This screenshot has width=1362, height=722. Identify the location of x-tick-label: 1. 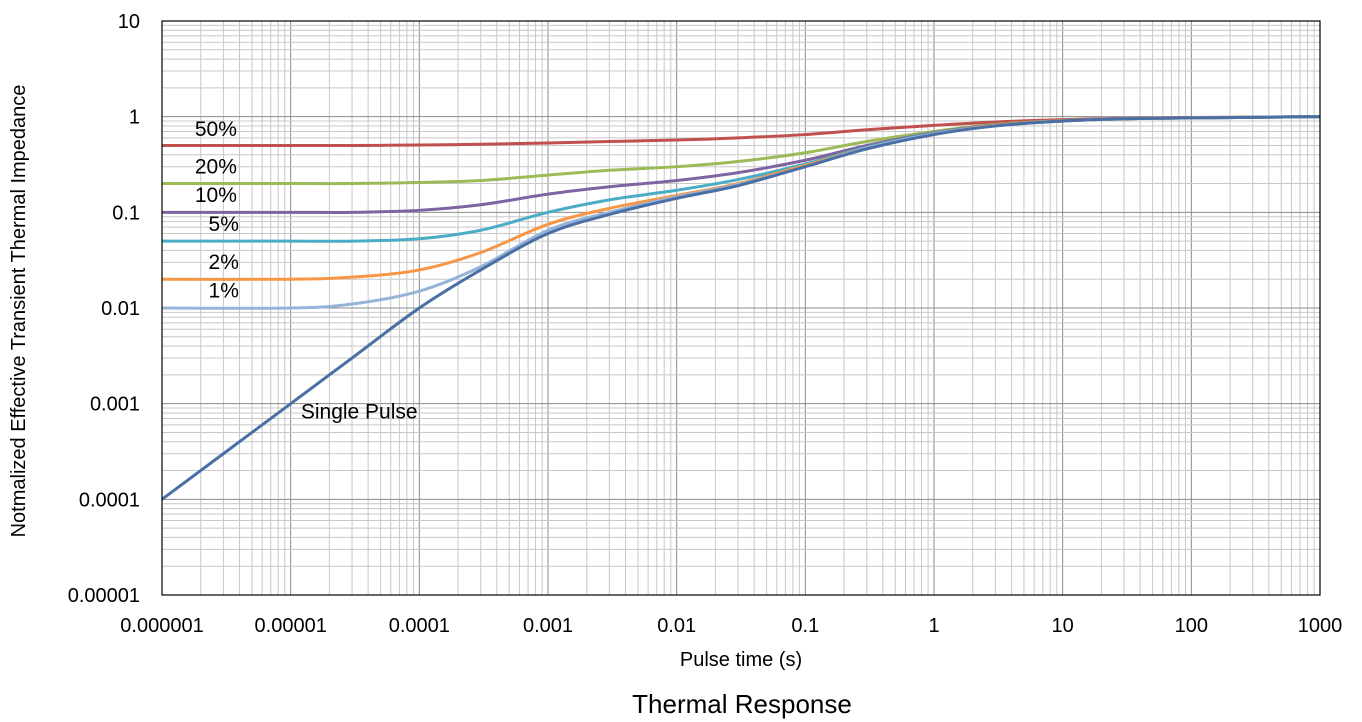
(933, 626).